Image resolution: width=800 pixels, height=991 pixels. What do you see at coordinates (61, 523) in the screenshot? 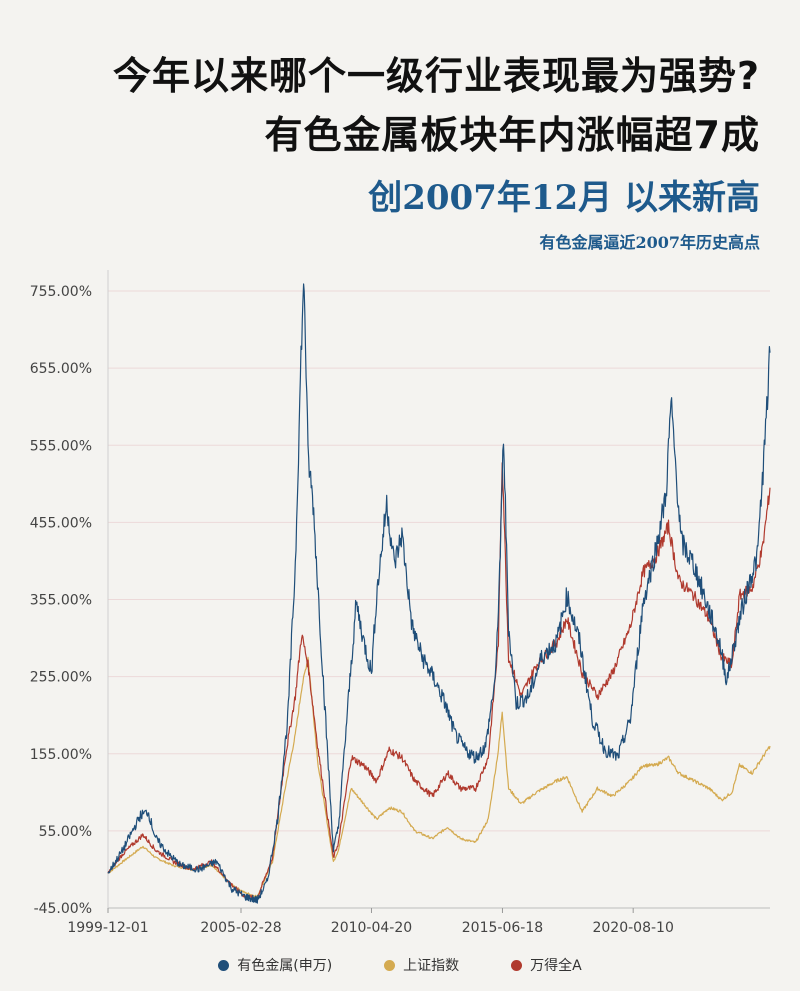
I see `y-tick-label: 455.00%` at bounding box center [61, 523].